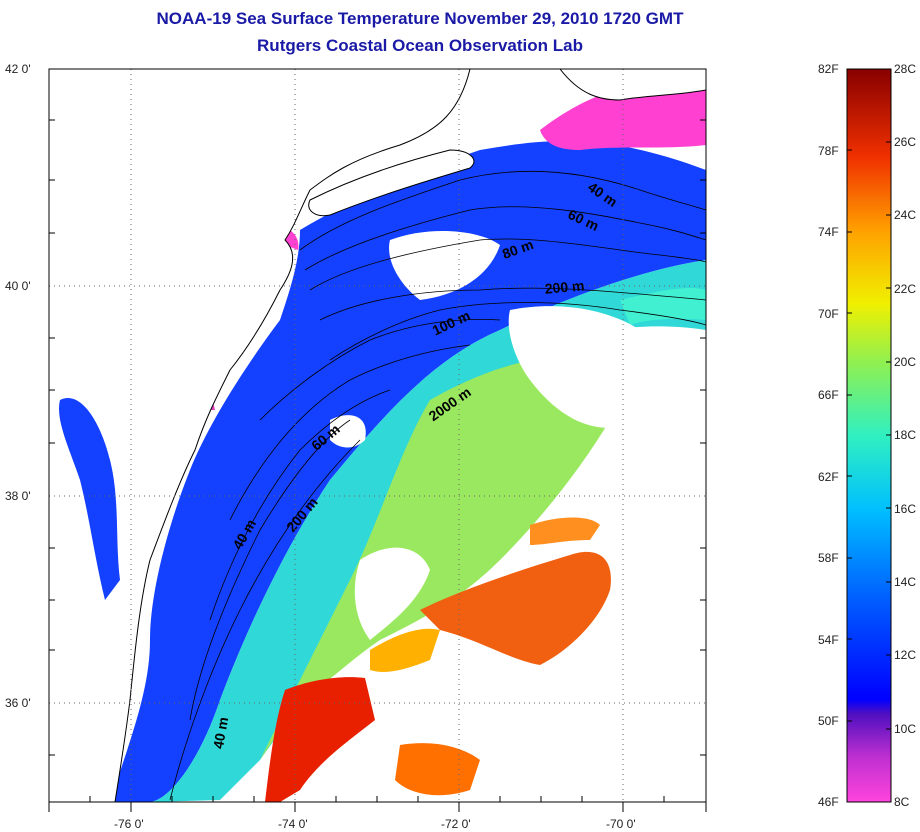  Describe the element at coordinates (905, 142) in the screenshot. I see `colorbar-c-label: 26C` at that location.